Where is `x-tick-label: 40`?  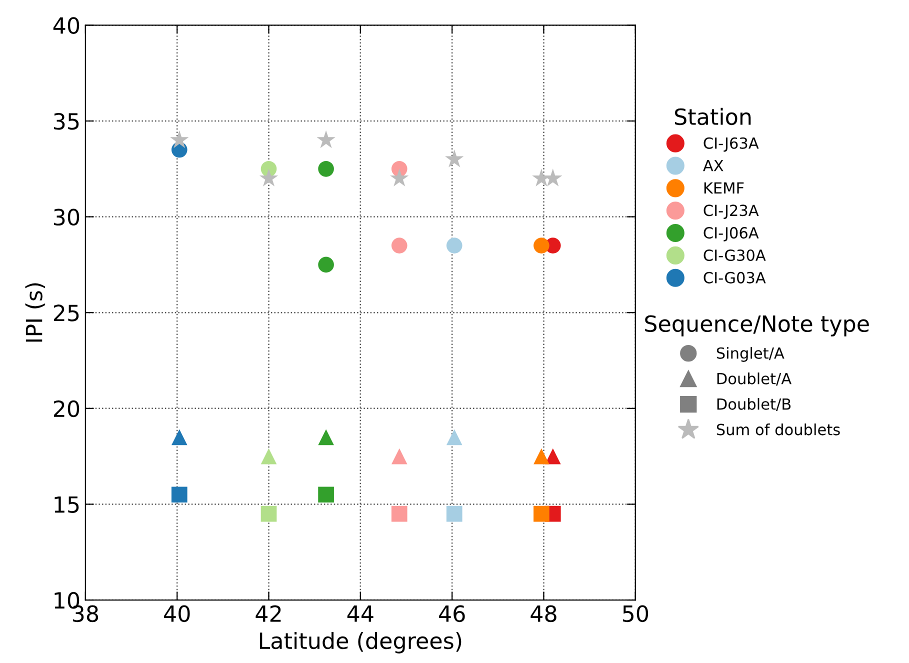
x-tick-label: 40 is located at coordinates (177, 613).